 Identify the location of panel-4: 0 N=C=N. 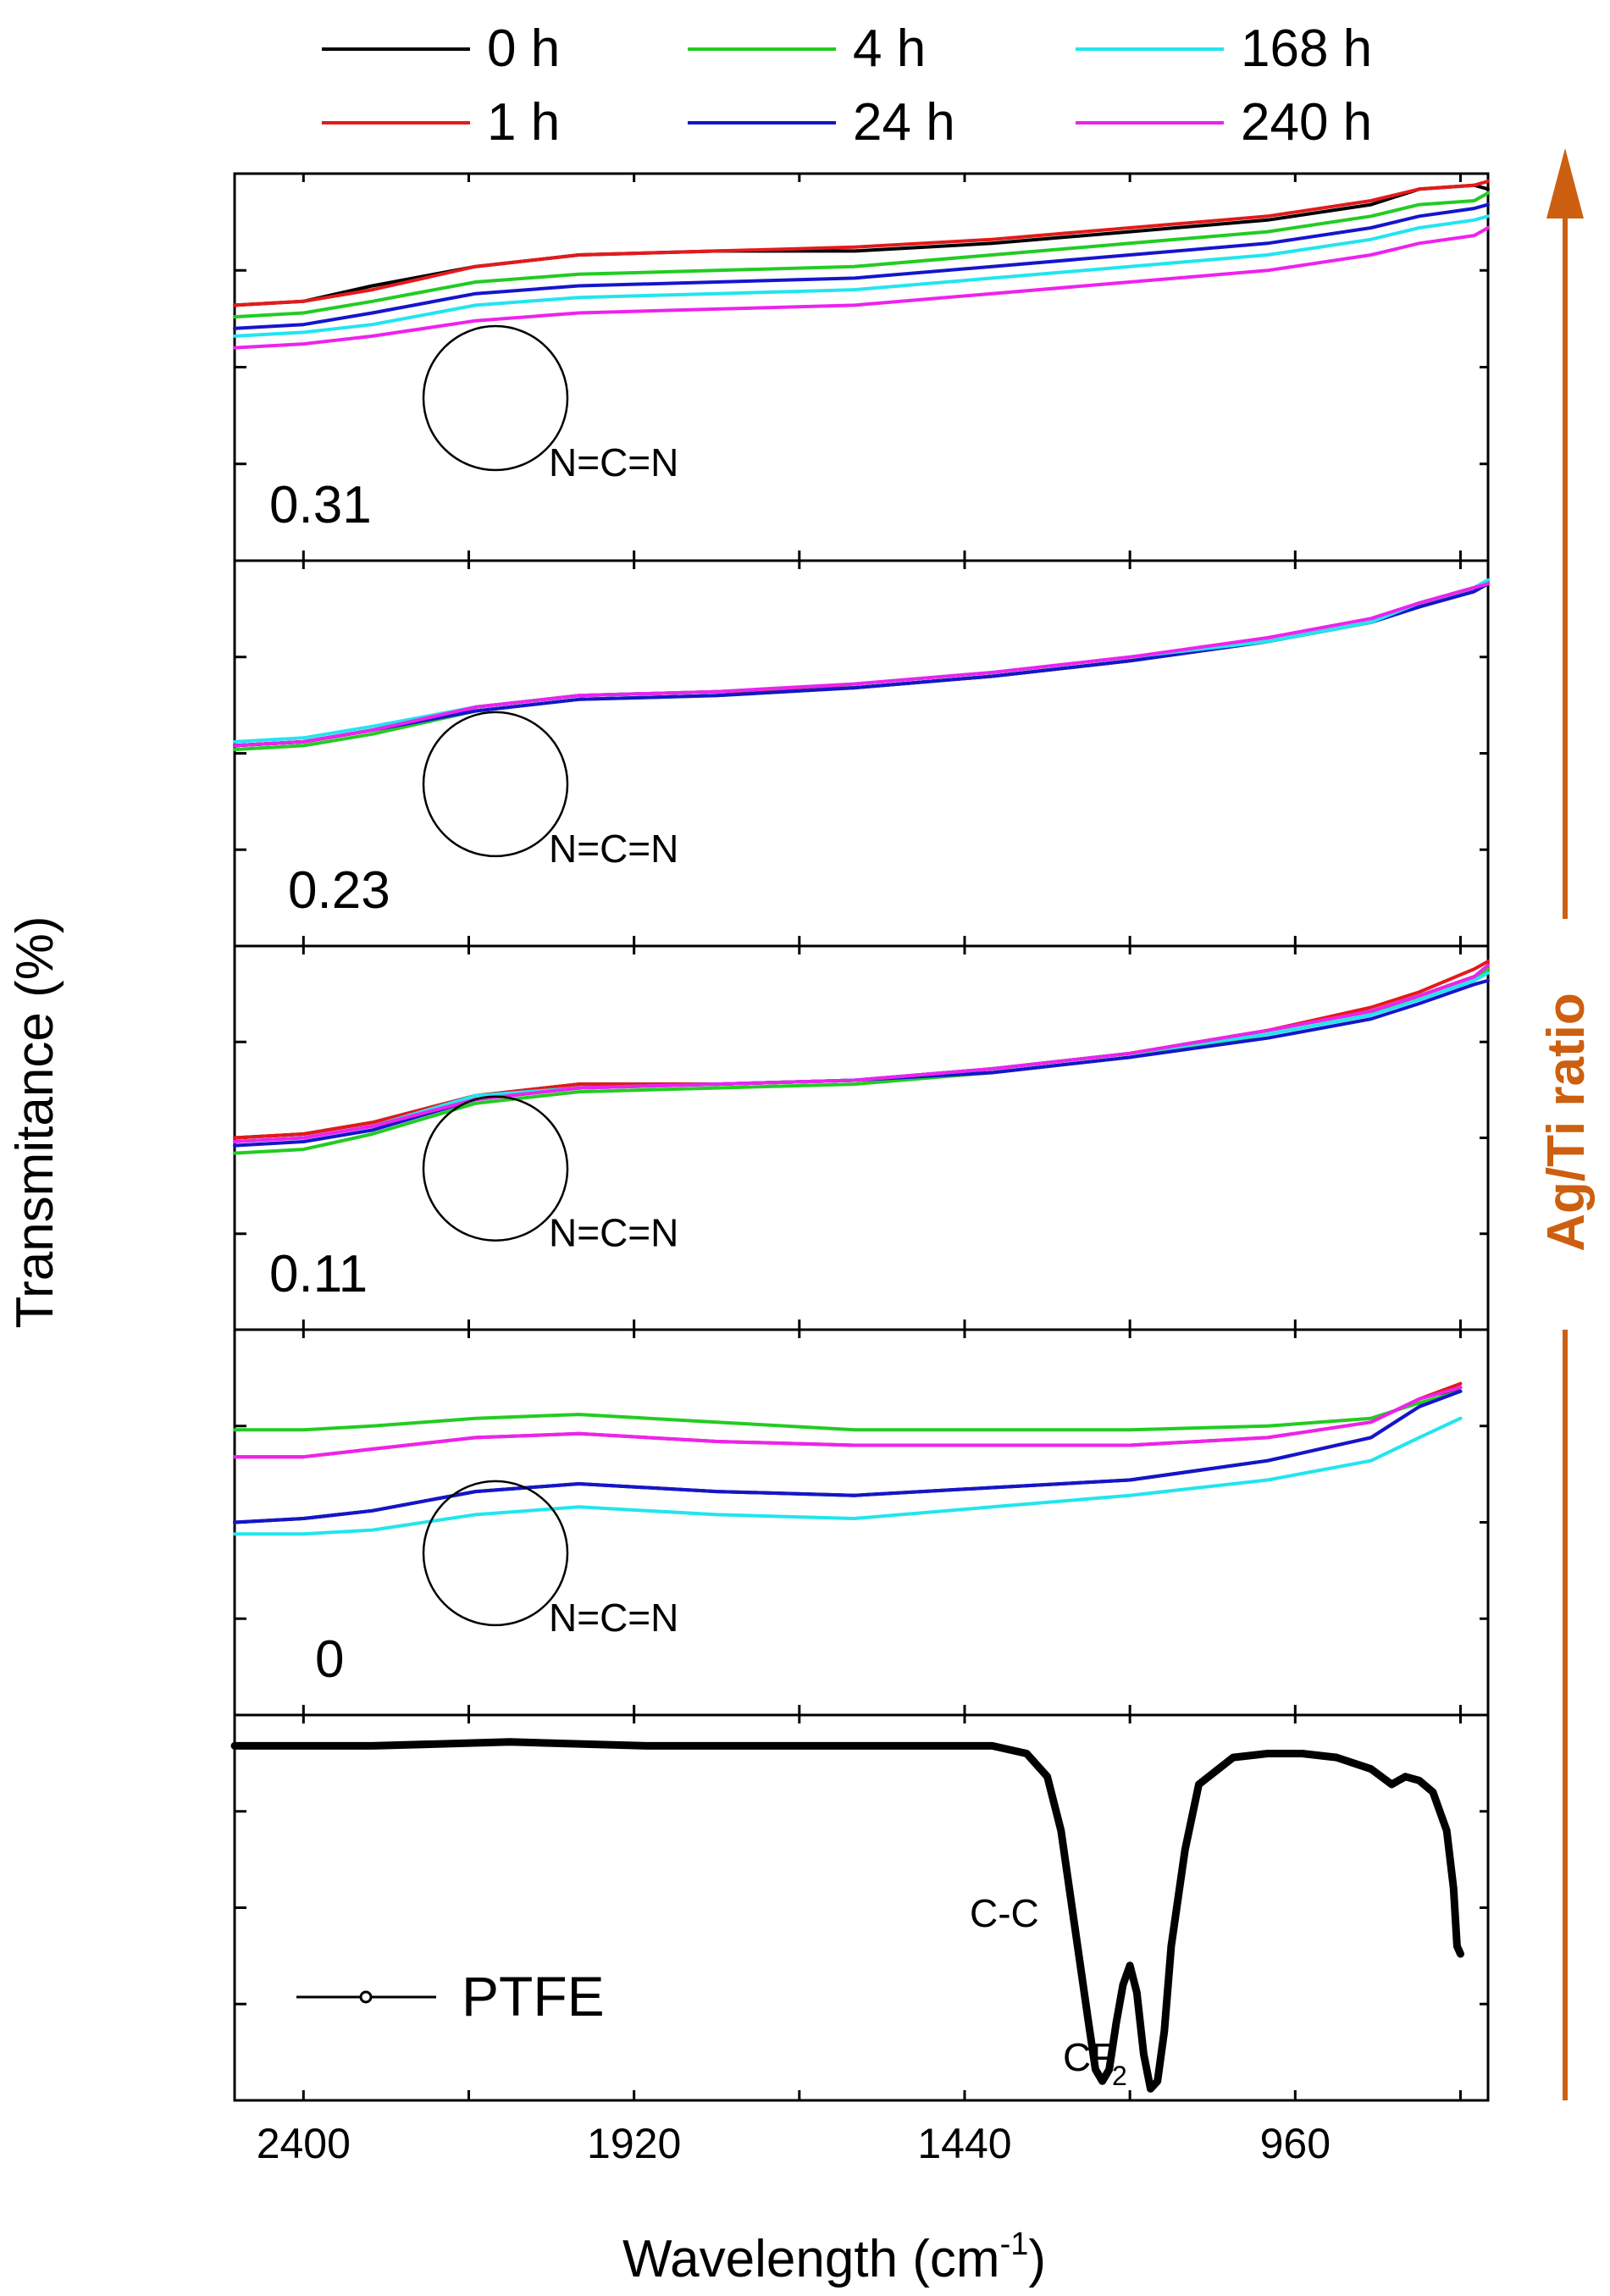
(861, 1522).